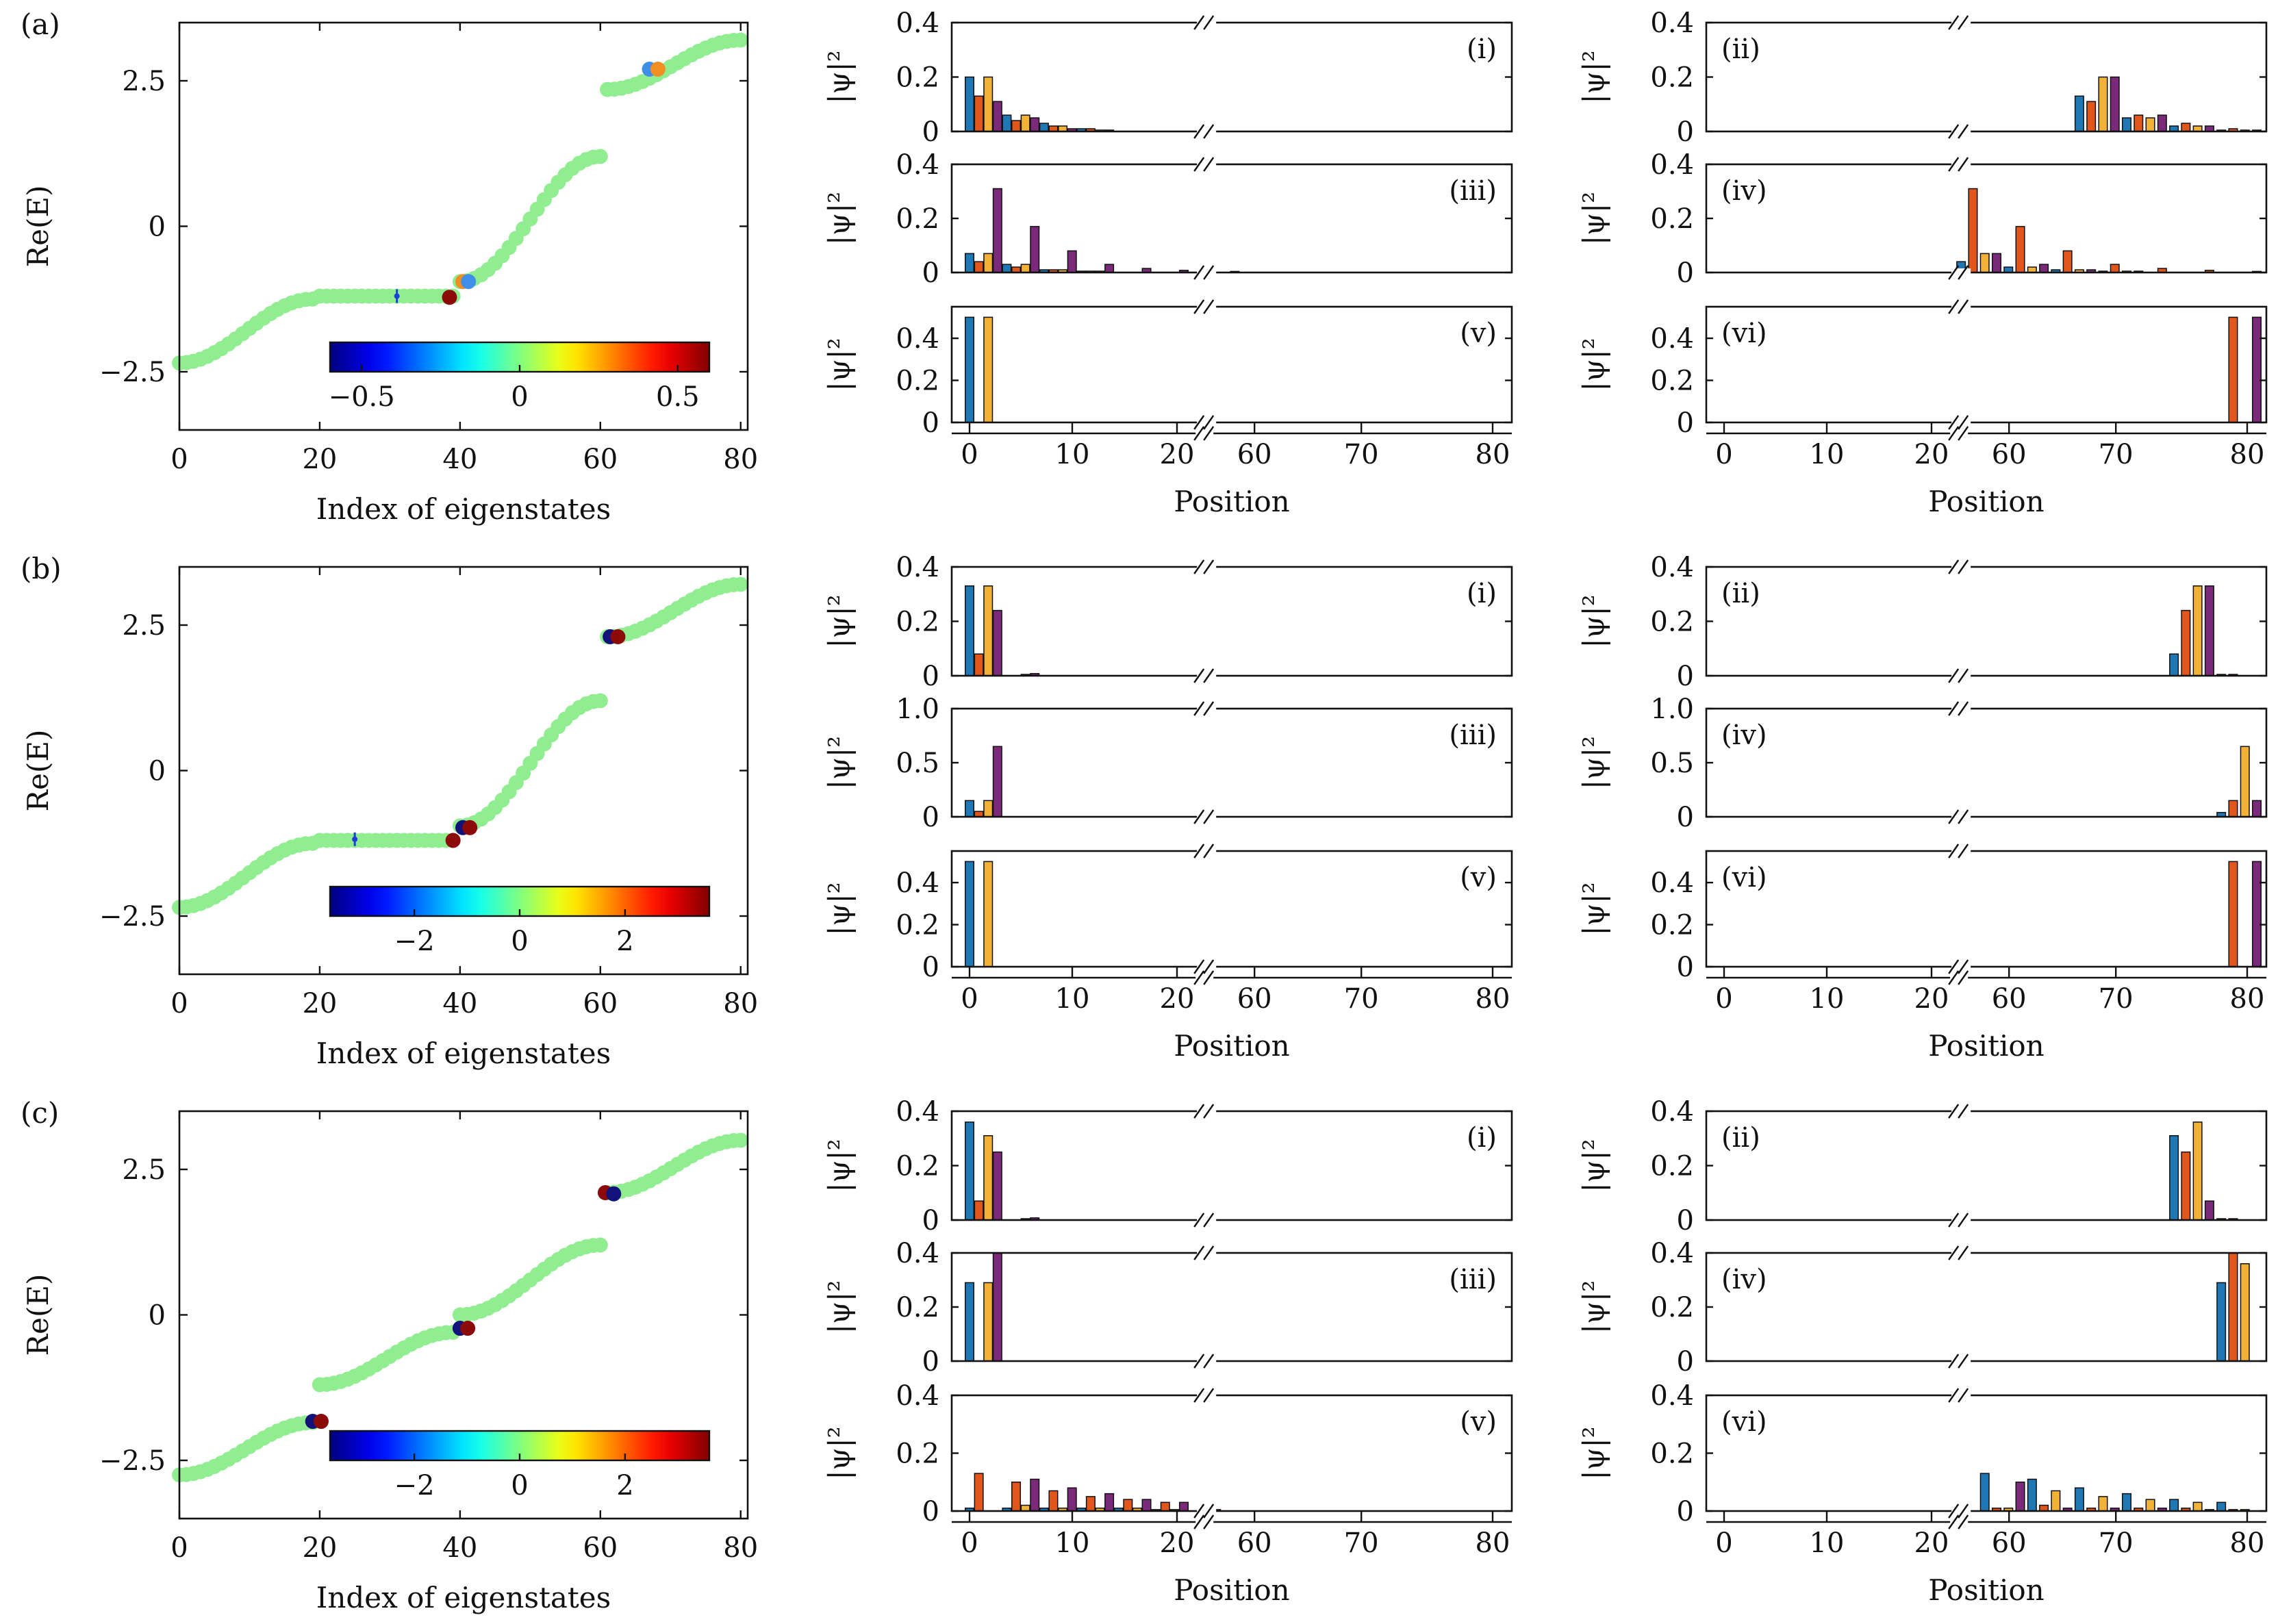 The height and width of the screenshot is (1624, 2291). I want to click on y-tick-label: 1.0, so click(1672, 709).